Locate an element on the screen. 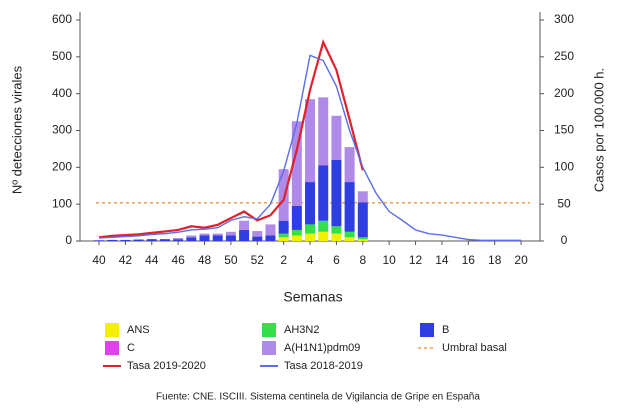 This screenshot has height=408, width=635. x-tick-label: 8 is located at coordinates (362, 260).